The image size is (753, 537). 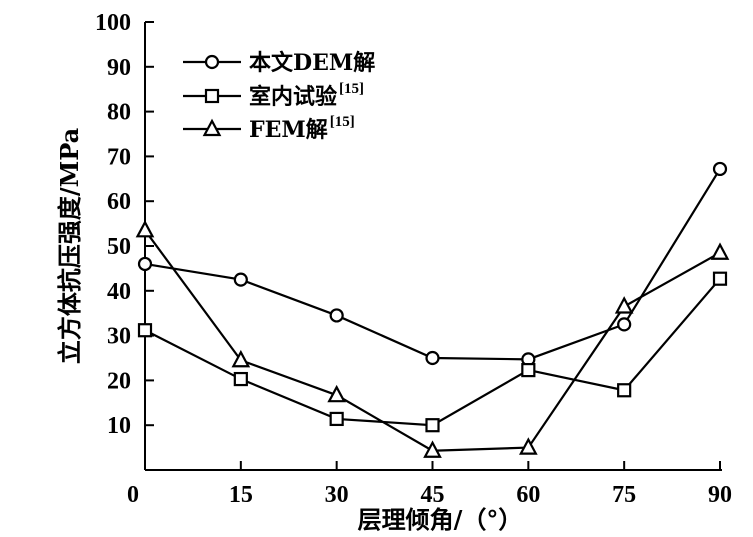 I want to click on x-tick-label: 30, so click(x=337, y=495).